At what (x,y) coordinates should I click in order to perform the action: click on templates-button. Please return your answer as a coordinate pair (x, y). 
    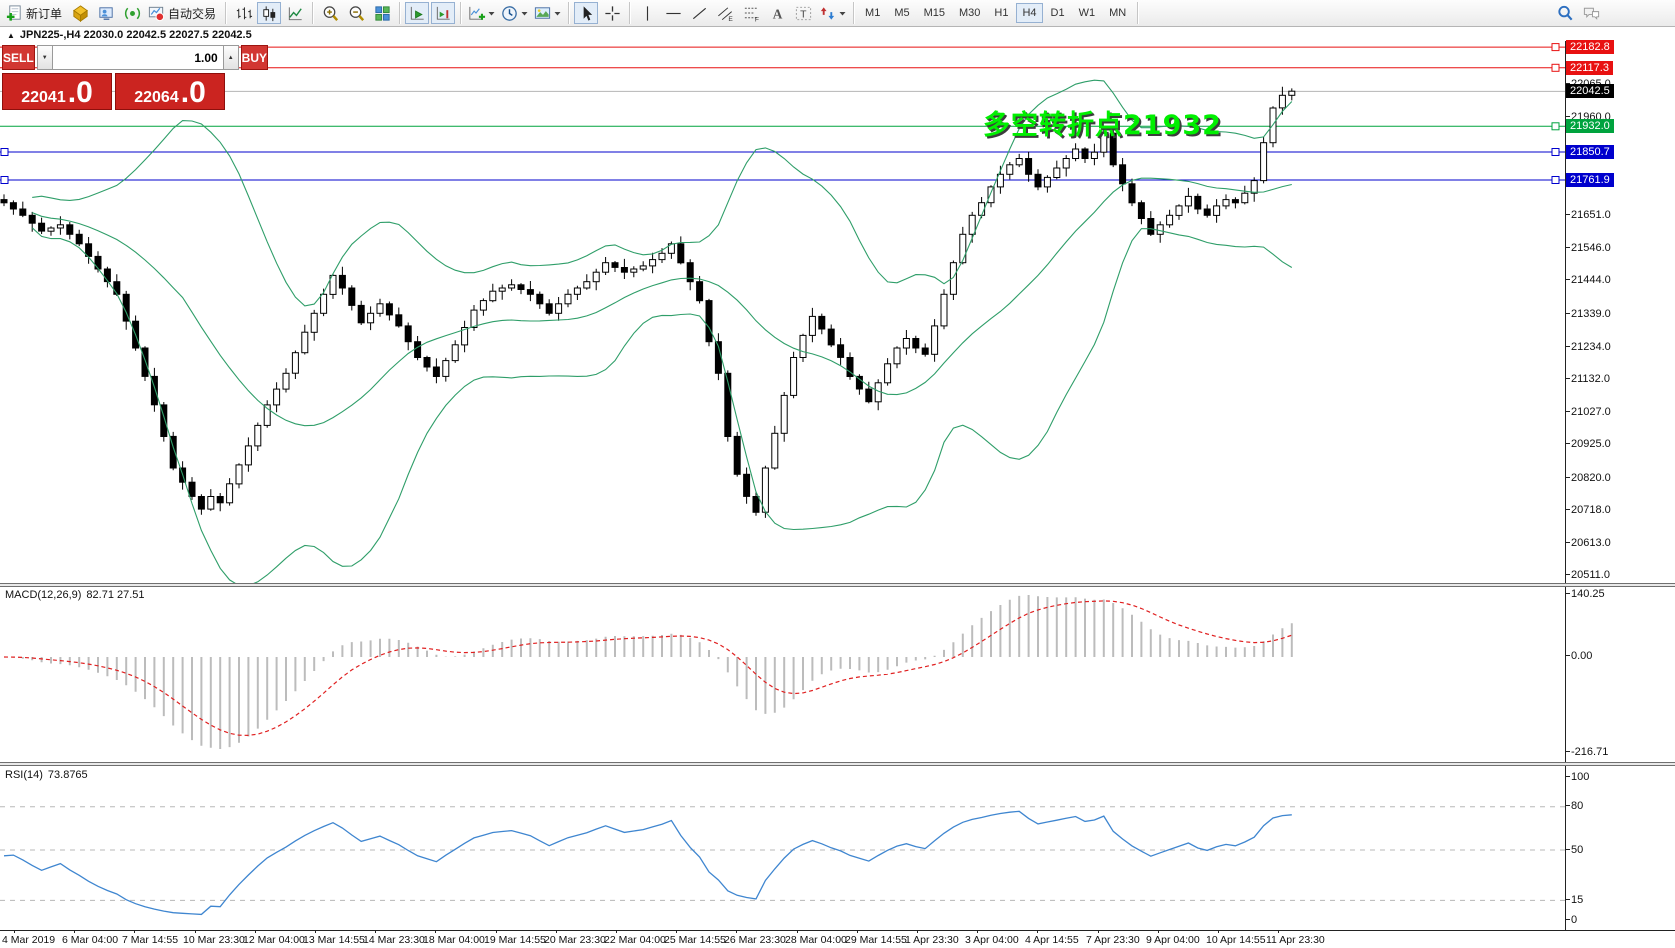
    Looking at the image, I should click on (547, 13).